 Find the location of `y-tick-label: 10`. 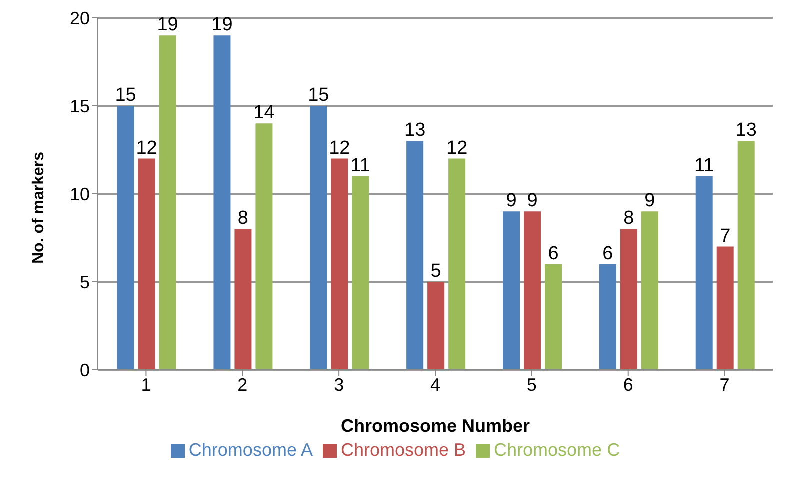

y-tick-label: 10 is located at coordinates (80, 194).